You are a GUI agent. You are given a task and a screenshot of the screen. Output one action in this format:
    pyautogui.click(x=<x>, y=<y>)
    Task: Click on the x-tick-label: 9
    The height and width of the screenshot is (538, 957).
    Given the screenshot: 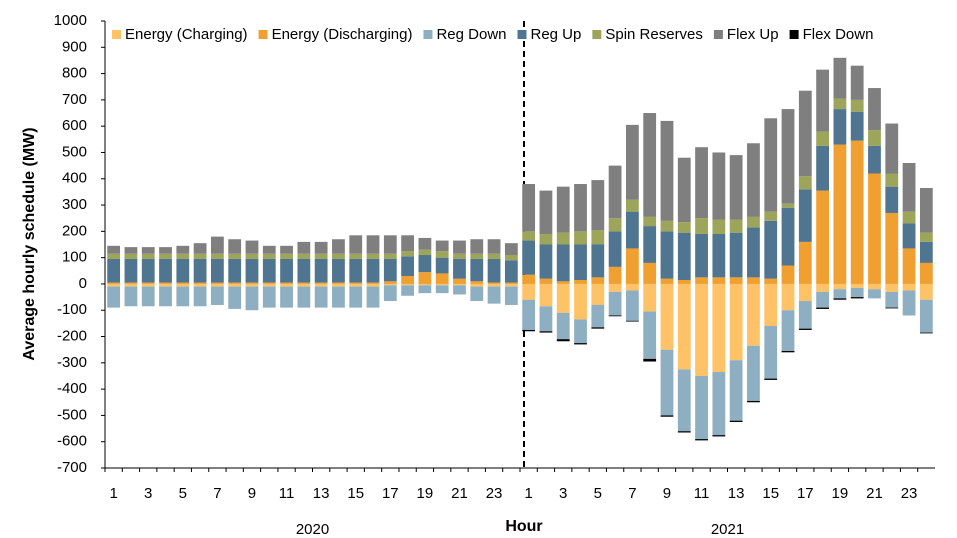 What is the action you would take?
    pyautogui.click(x=667, y=493)
    